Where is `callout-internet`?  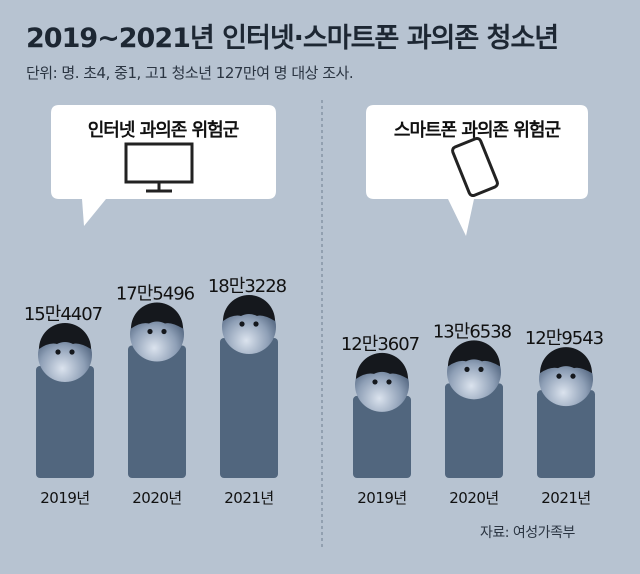
callout-internet is located at coordinates (163, 165).